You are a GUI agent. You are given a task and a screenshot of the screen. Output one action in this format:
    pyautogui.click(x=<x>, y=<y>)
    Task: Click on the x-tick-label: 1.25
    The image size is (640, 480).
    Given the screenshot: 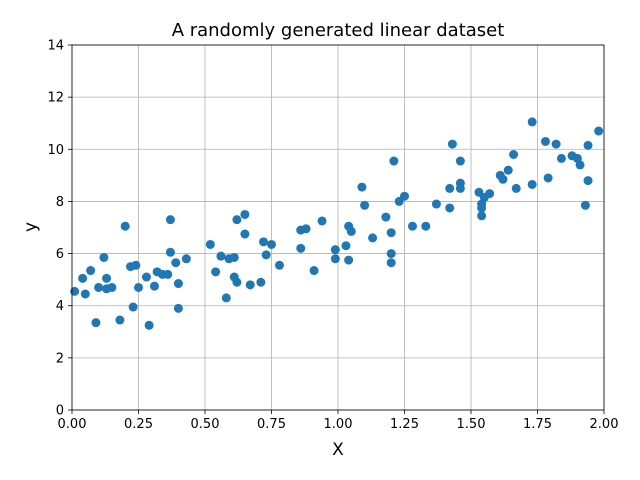 What is the action you would take?
    pyautogui.click(x=404, y=424)
    